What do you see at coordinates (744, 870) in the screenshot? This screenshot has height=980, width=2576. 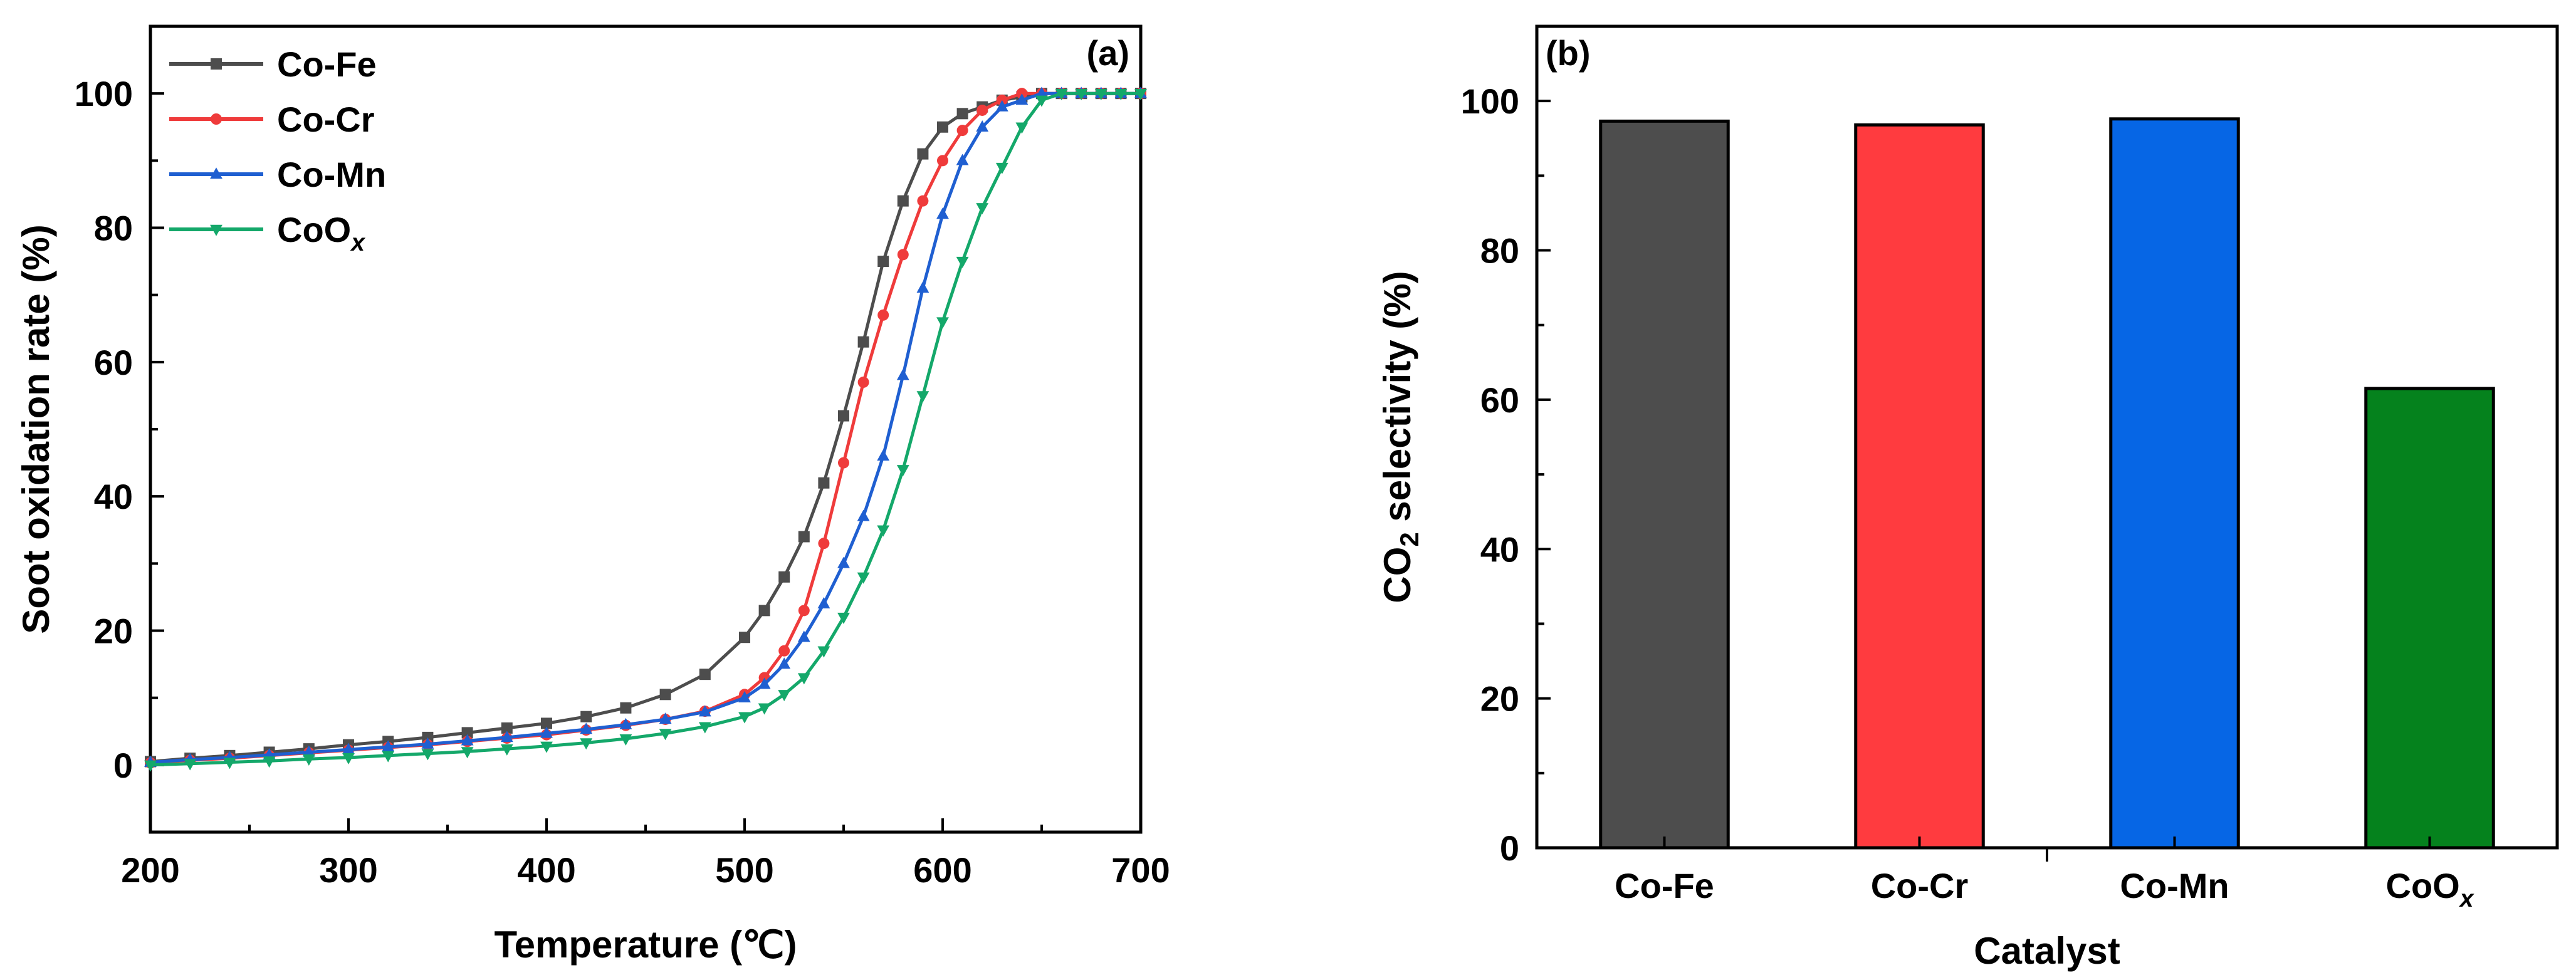 I see `x-tick-label-a: 500` at bounding box center [744, 870].